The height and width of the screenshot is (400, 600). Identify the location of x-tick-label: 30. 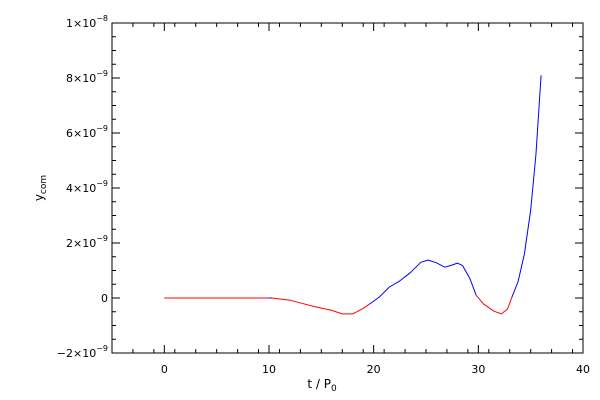
(478, 369).